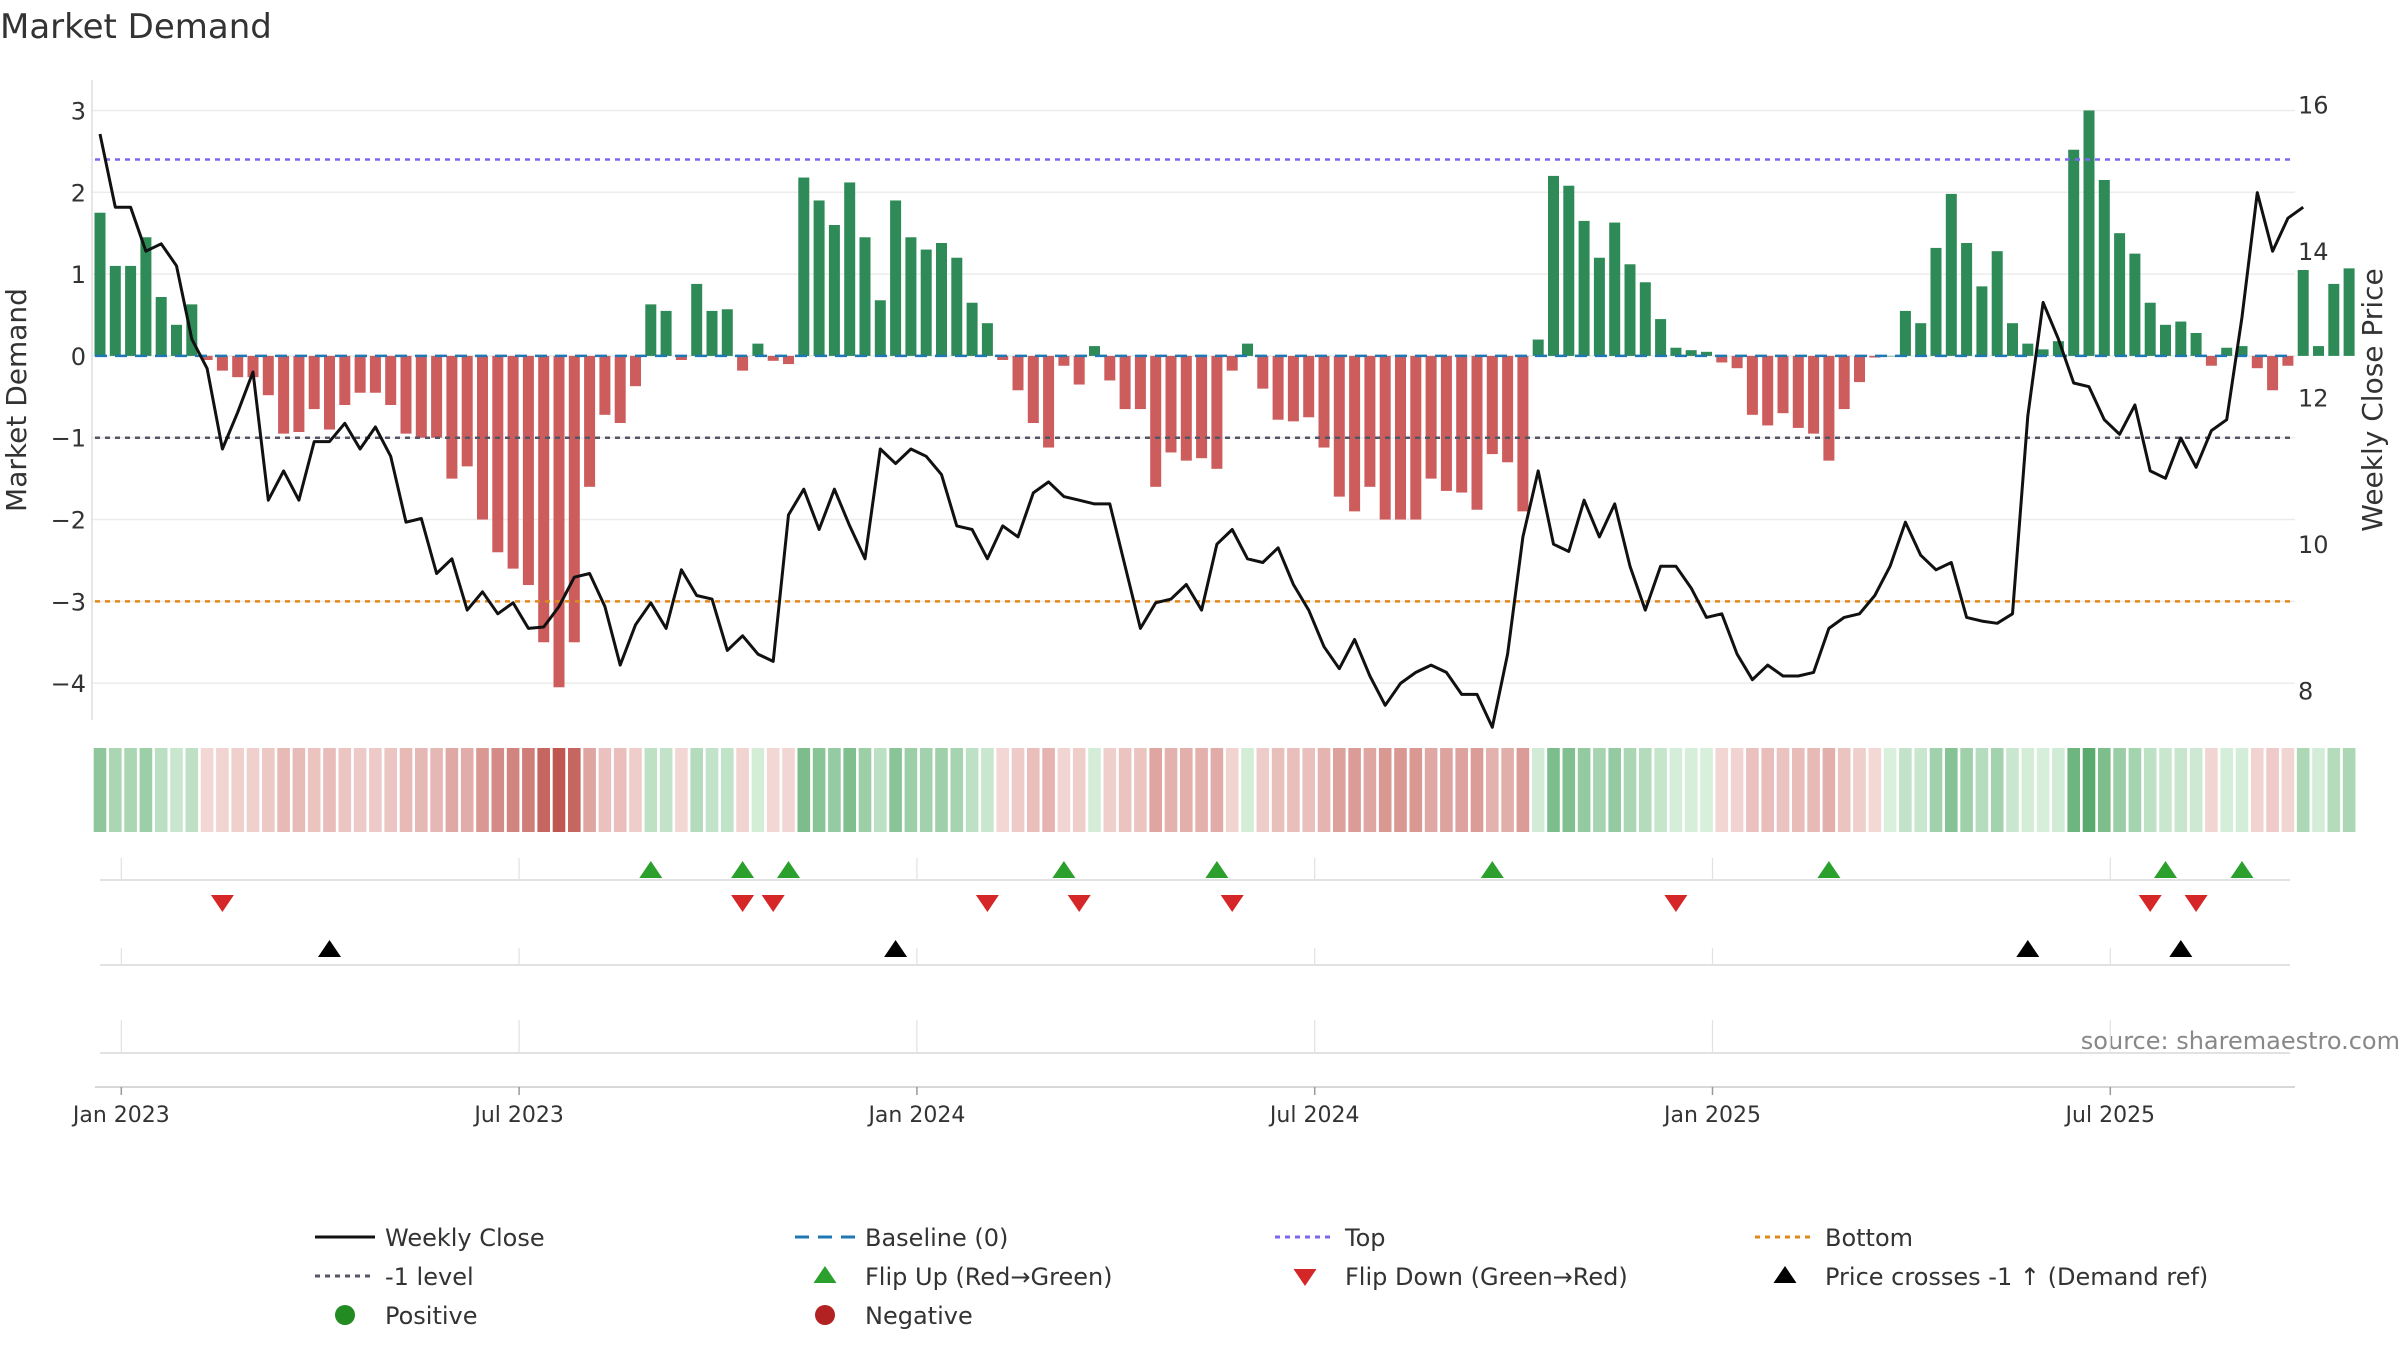 Image resolution: width=2400 pixels, height=1350 pixels. What do you see at coordinates (78, 193) in the screenshot?
I see `y-tick-label: 2` at bounding box center [78, 193].